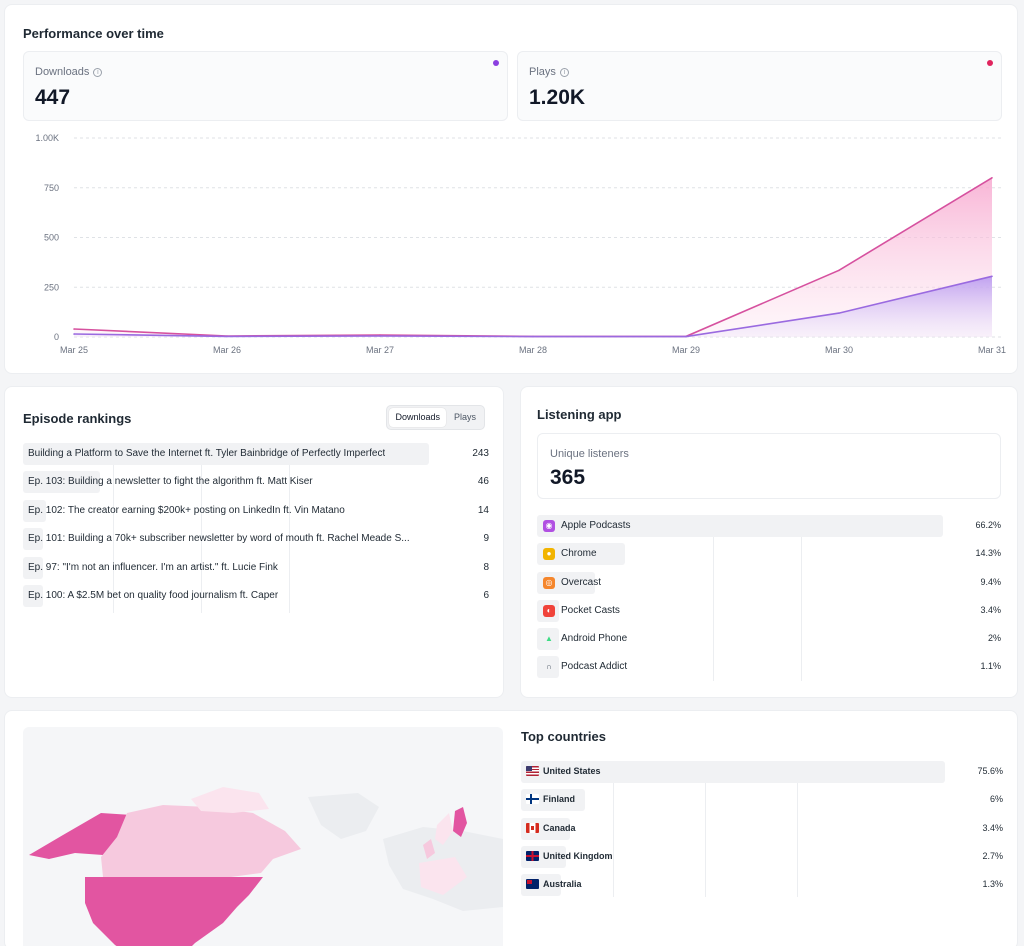 This screenshot has width=1024, height=946. What do you see at coordinates (549, 526) in the screenshot?
I see `podcasts-icon: ◉` at bounding box center [549, 526].